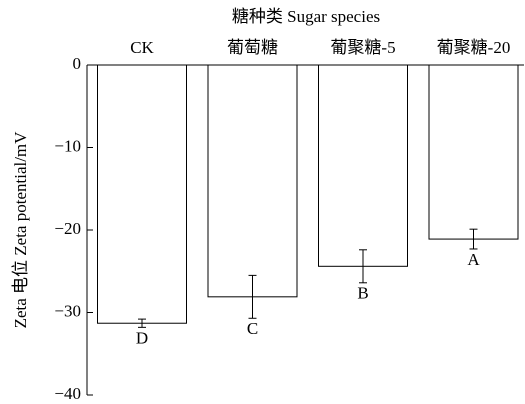 The width and height of the screenshot is (525, 404). What do you see at coordinates (20, 230) in the screenshot?
I see `y-axis-label: Zeta 电位 Zeta potential/mV` at bounding box center [20, 230].